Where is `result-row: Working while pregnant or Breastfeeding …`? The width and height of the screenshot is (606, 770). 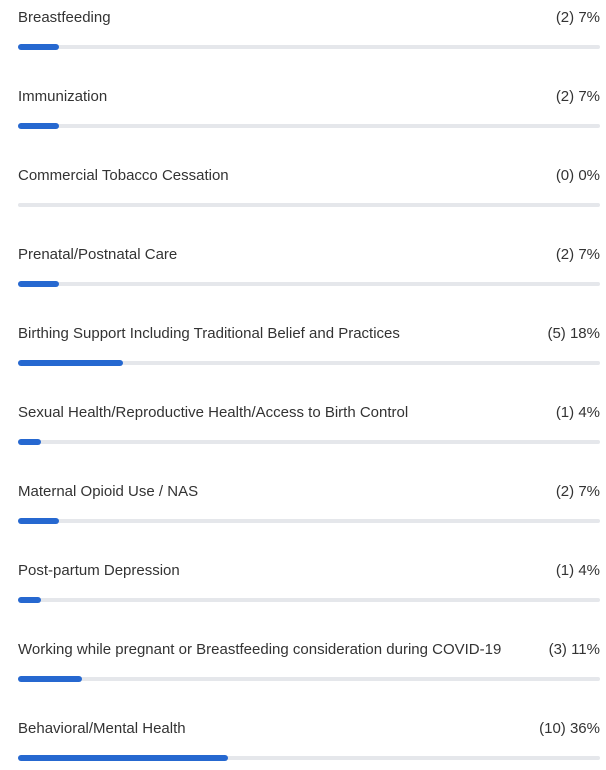
result-row: Working while pregnant or Breastfeeding … is located at coordinates (309, 659).